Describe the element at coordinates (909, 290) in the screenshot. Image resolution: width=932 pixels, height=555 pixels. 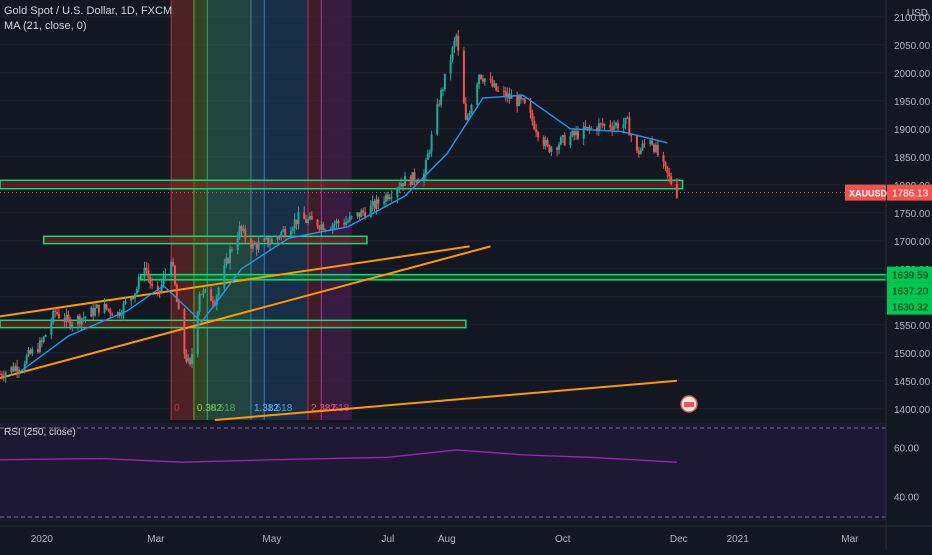
I see `level-price-tag` at that location.